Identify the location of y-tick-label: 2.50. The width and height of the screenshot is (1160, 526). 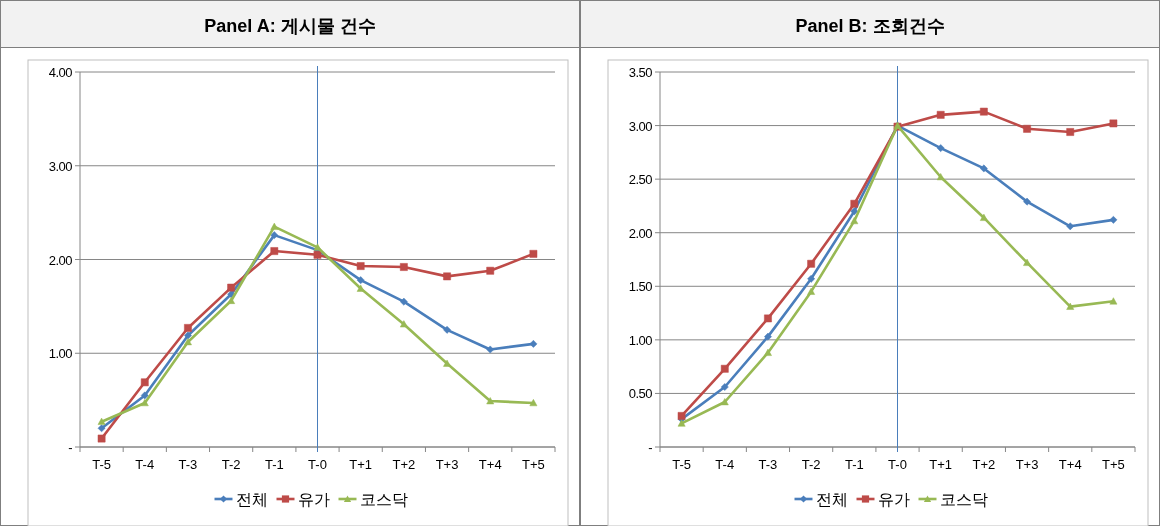
(640, 180).